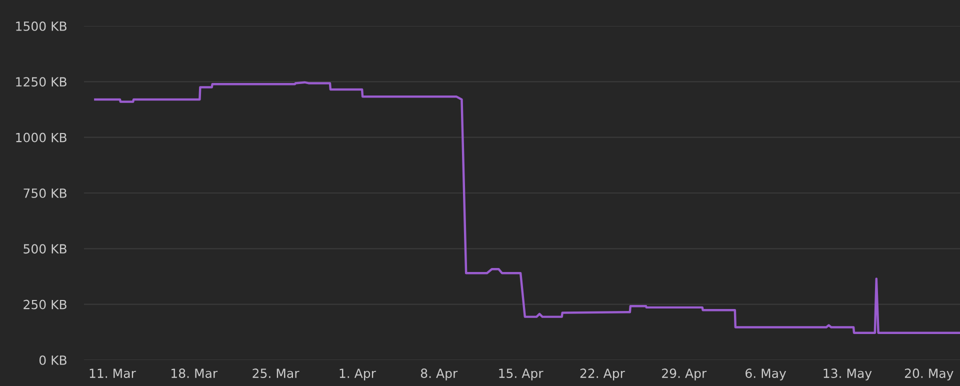  What do you see at coordinates (45, 193) in the screenshot?
I see `y-tick-label: 750 KB` at bounding box center [45, 193].